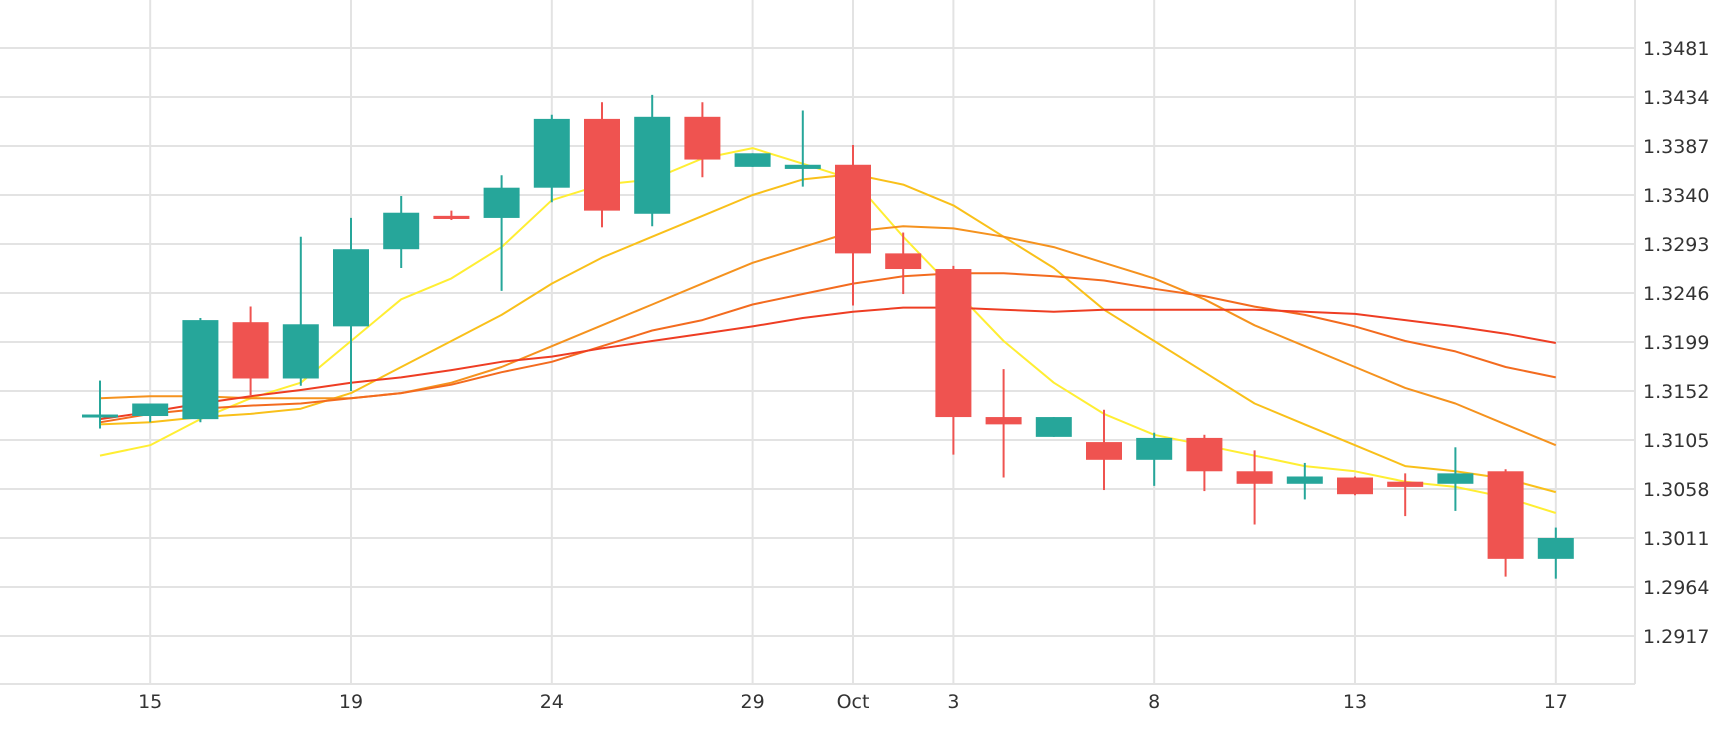 The width and height of the screenshot is (1730, 730). I want to click on x-tick-label: 19, so click(351, 702).